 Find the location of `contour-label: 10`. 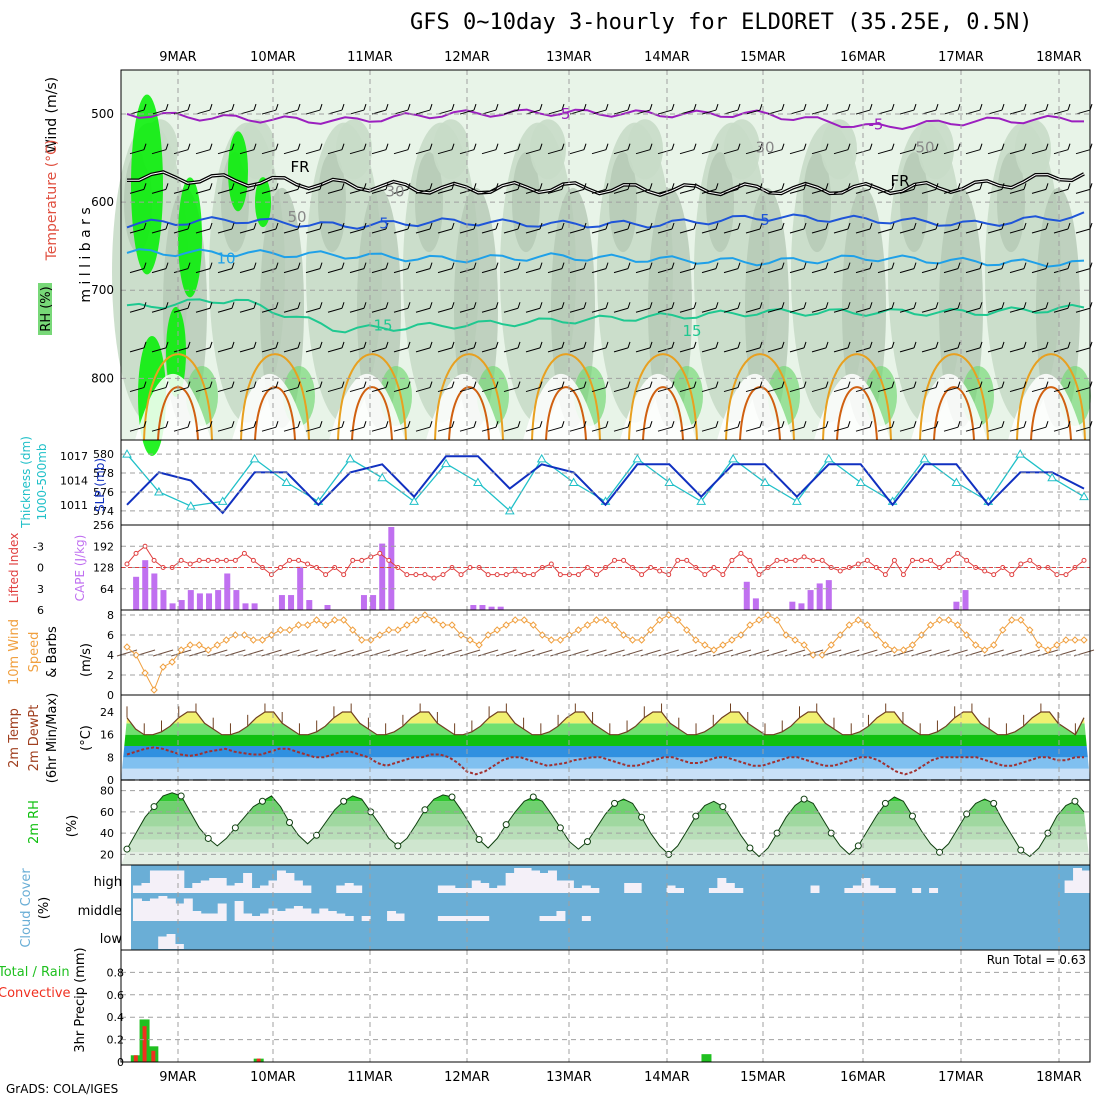

contour-label: 10 is located at coordinates (225, 259).